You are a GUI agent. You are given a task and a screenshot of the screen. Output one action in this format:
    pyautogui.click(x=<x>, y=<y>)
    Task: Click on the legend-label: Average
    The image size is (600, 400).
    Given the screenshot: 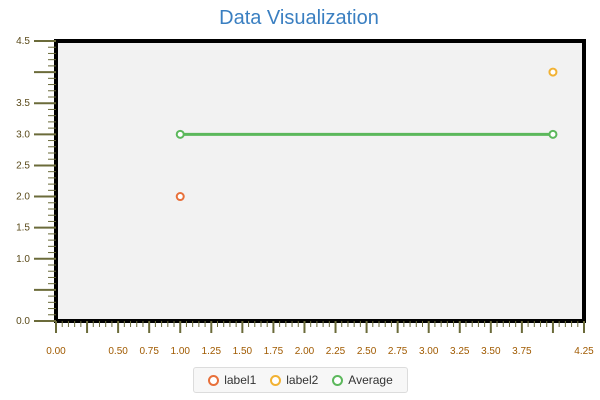 What is the action you would take?
    pyautogui.click(x=370, y=380)
    